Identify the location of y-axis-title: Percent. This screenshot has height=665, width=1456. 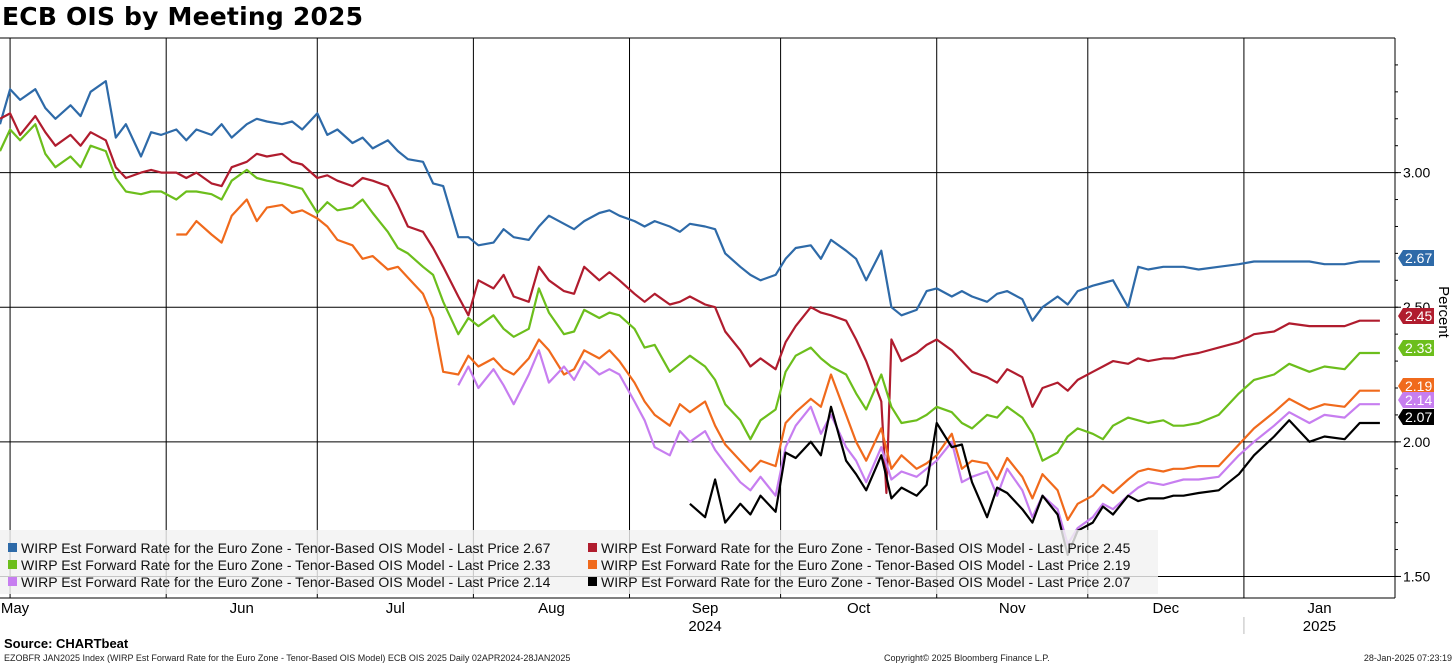
(1443, 312).